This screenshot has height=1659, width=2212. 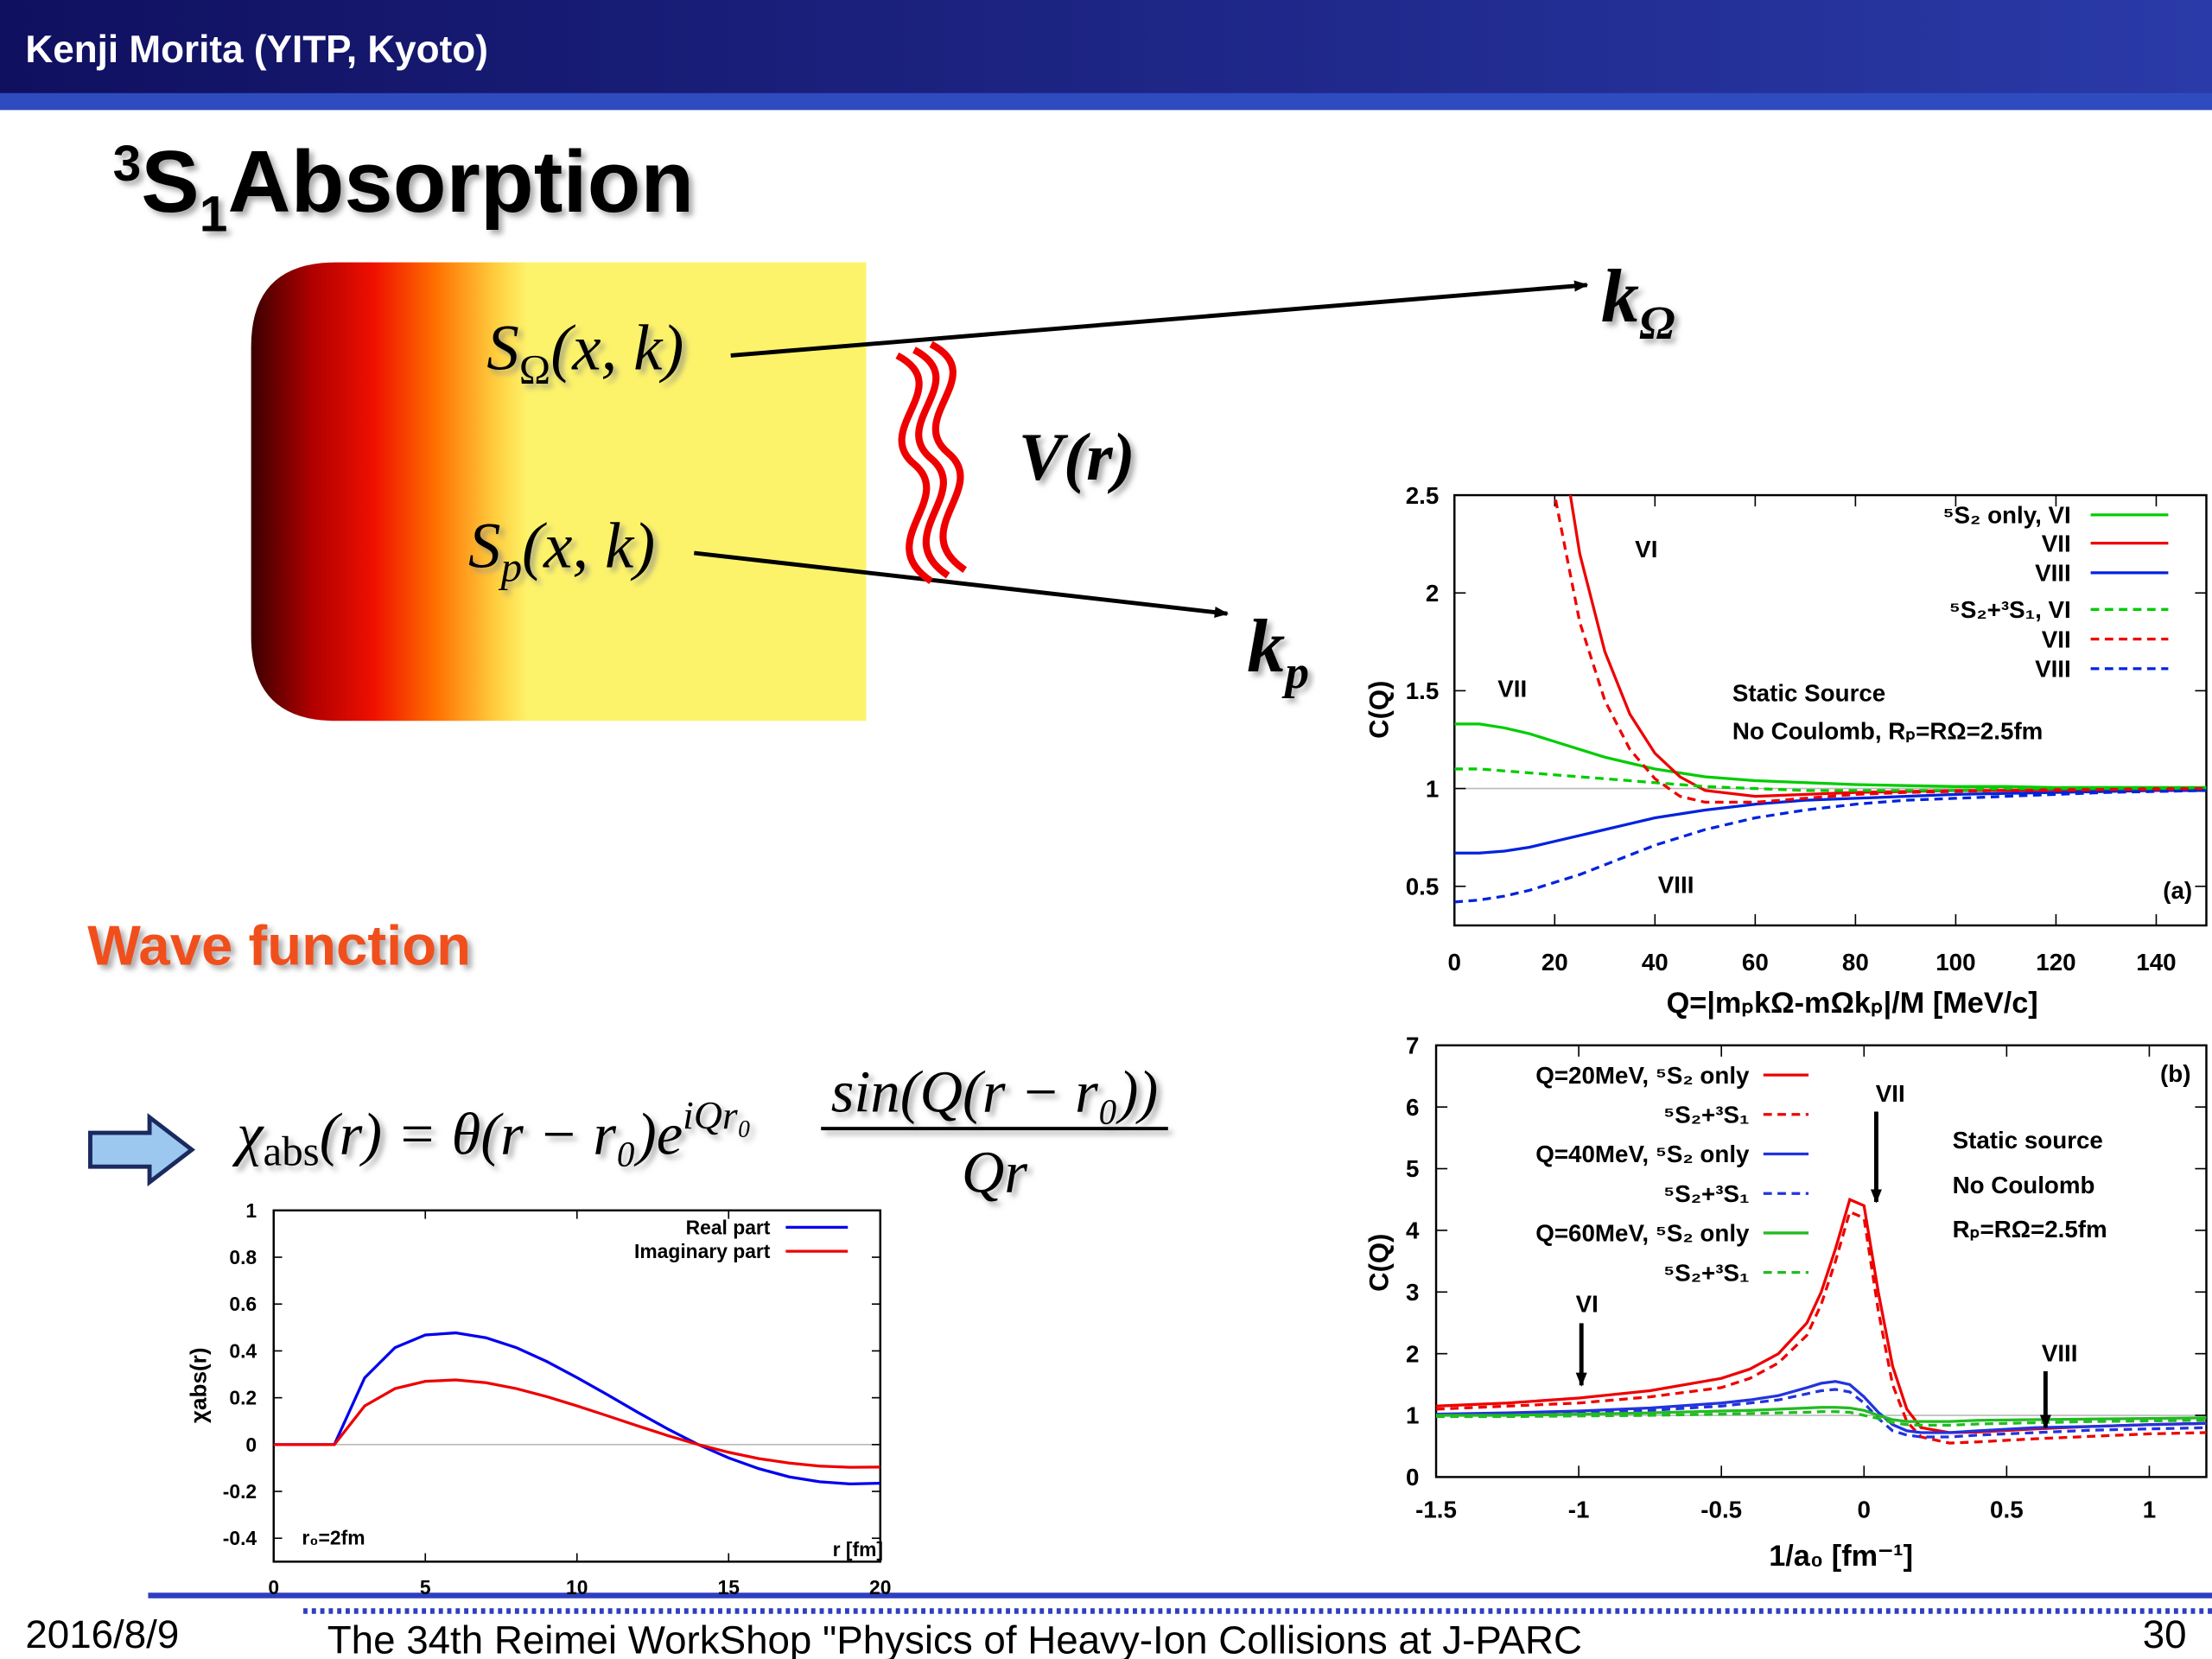 What do you see at coordinates (702, 1251) in the screenshot?
I see `legend-label: Imaginary part` at bounding box center [702, 1251].